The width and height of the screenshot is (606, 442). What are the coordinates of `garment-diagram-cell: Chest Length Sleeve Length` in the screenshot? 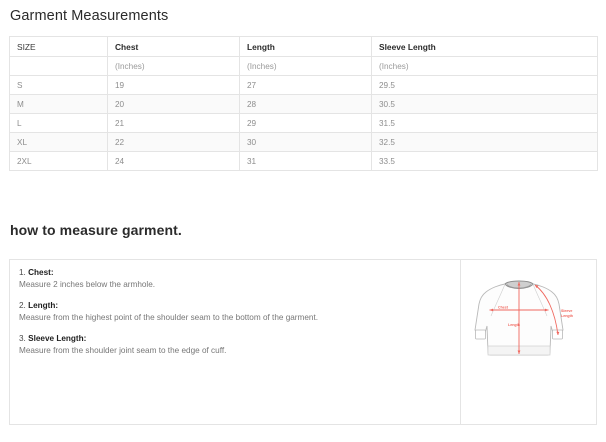 It's located at (528, 342).